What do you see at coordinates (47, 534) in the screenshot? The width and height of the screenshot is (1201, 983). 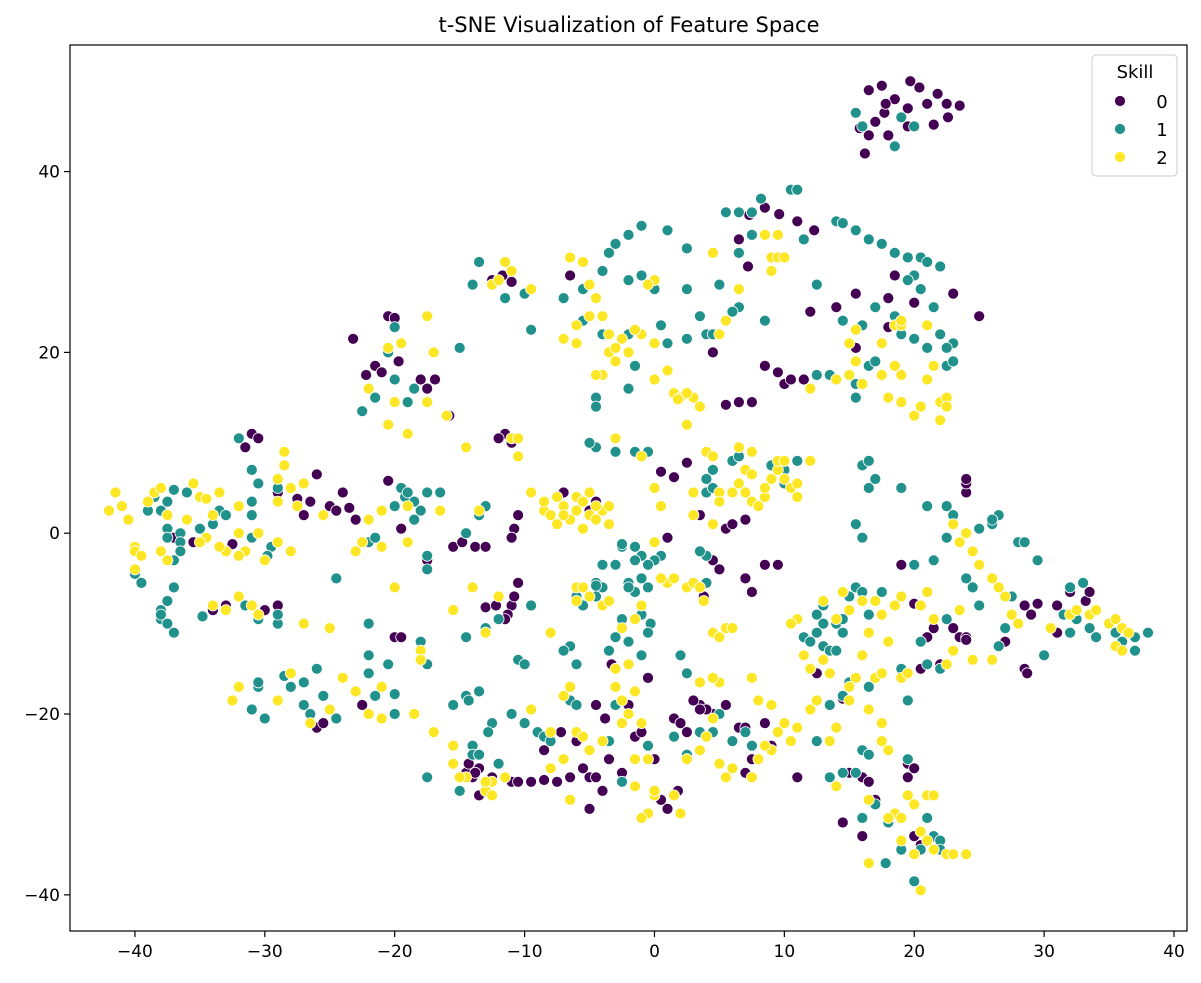 I see `y-axis: −40 −20 0 20 40` at bounding box center [47, 534].